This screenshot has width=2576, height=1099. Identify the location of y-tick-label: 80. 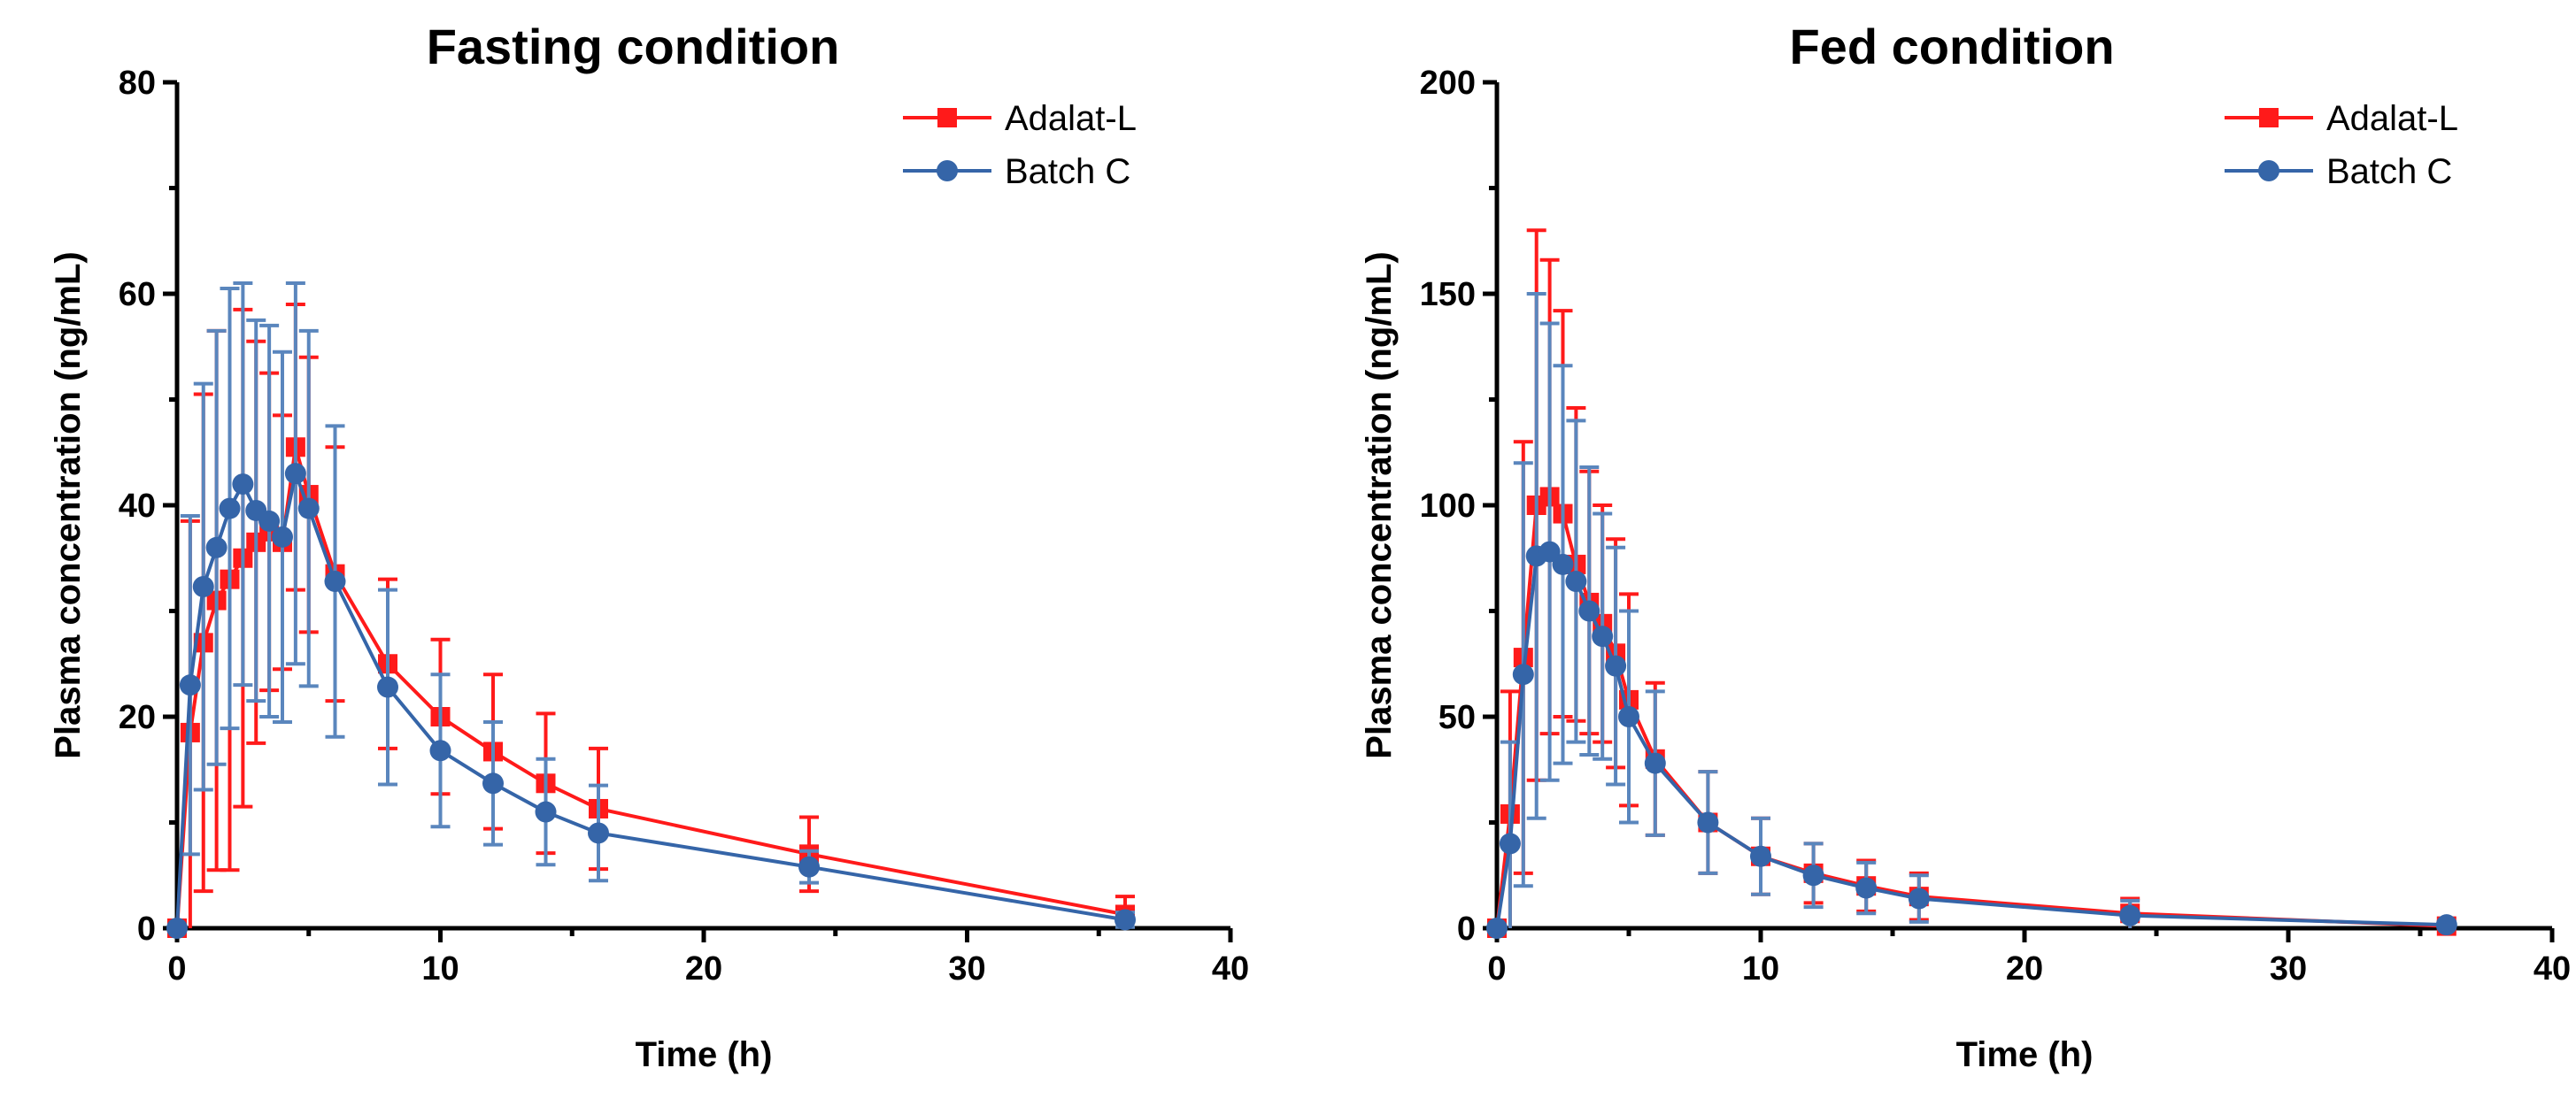
(137, 83).